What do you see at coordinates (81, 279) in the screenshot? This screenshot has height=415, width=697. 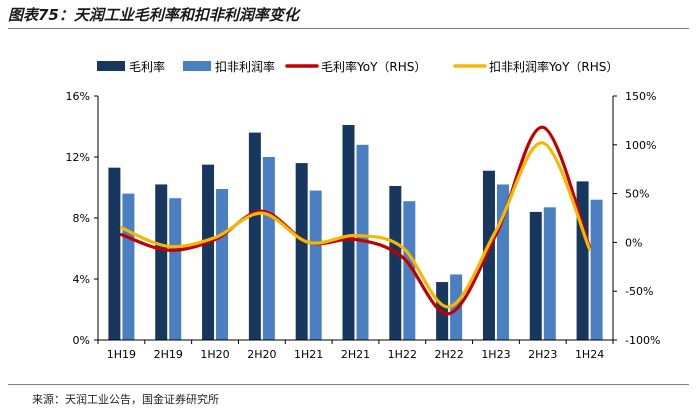 I see `left-tick-label: 4%` at bounding box center [81, 279].